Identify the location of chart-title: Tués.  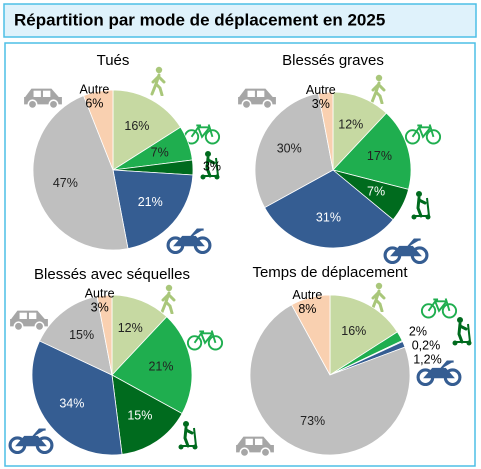
(113, 60).